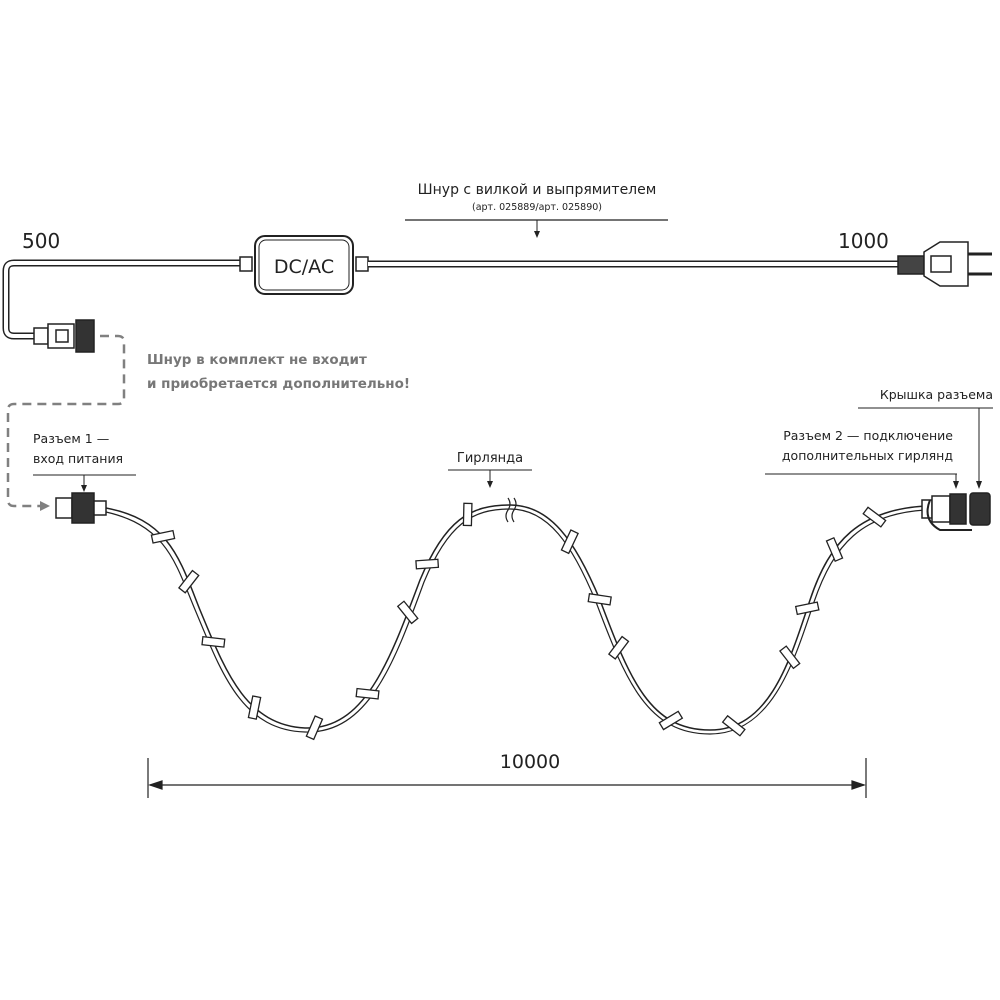 The width and height of the screenshot is (1000, 1000). What do you see at coordinates (490, 458) in the screenshot?
I see `garland-label: Гирлянда` at bounding box center [490, 458].